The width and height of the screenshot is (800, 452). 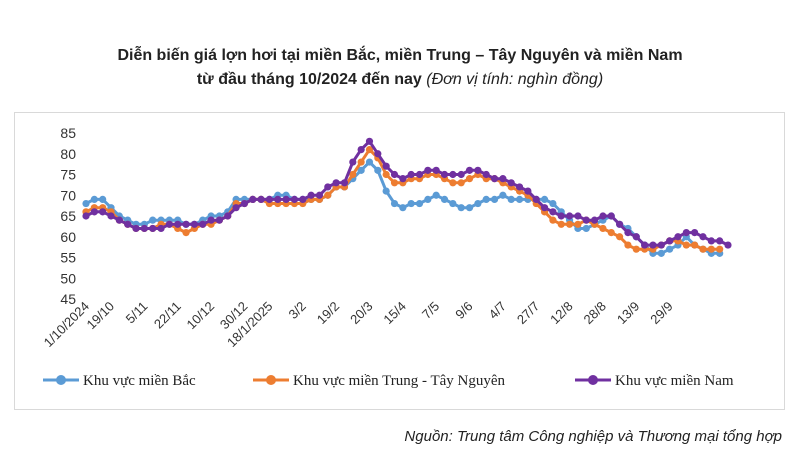 What do you see at coordinates (68, 299) in the screenshot?
I see `y-tick-label: 45` at bounding box center [68, 299].